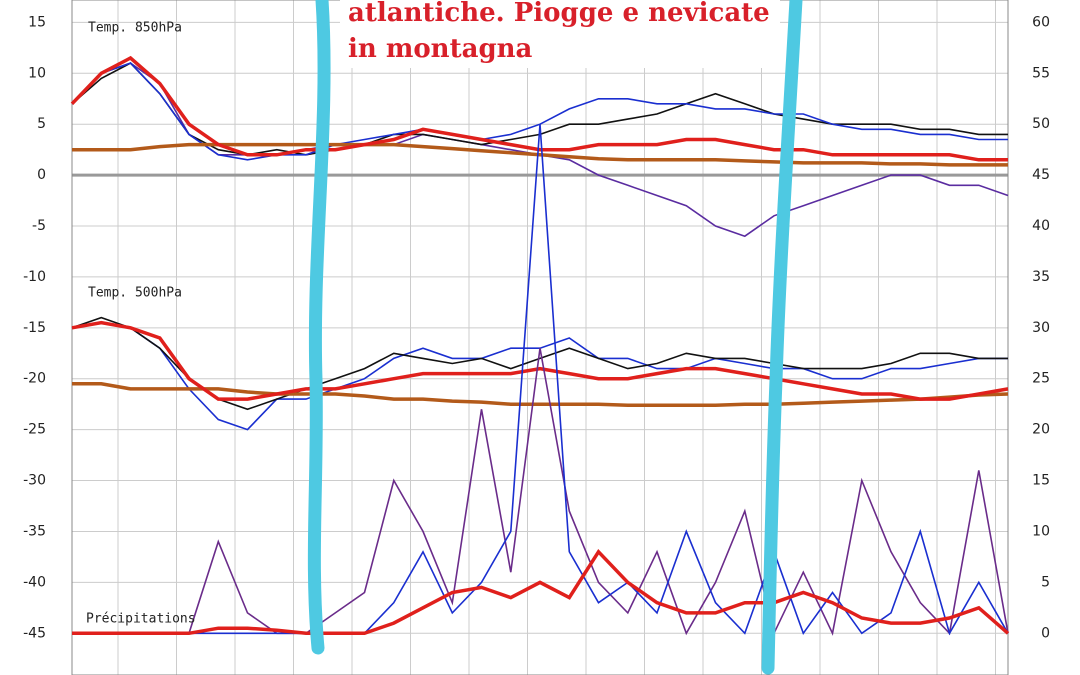  Describe the element at coordinates (34, 582) in the screenshot. I see `y-tick-label: -40` at that location.